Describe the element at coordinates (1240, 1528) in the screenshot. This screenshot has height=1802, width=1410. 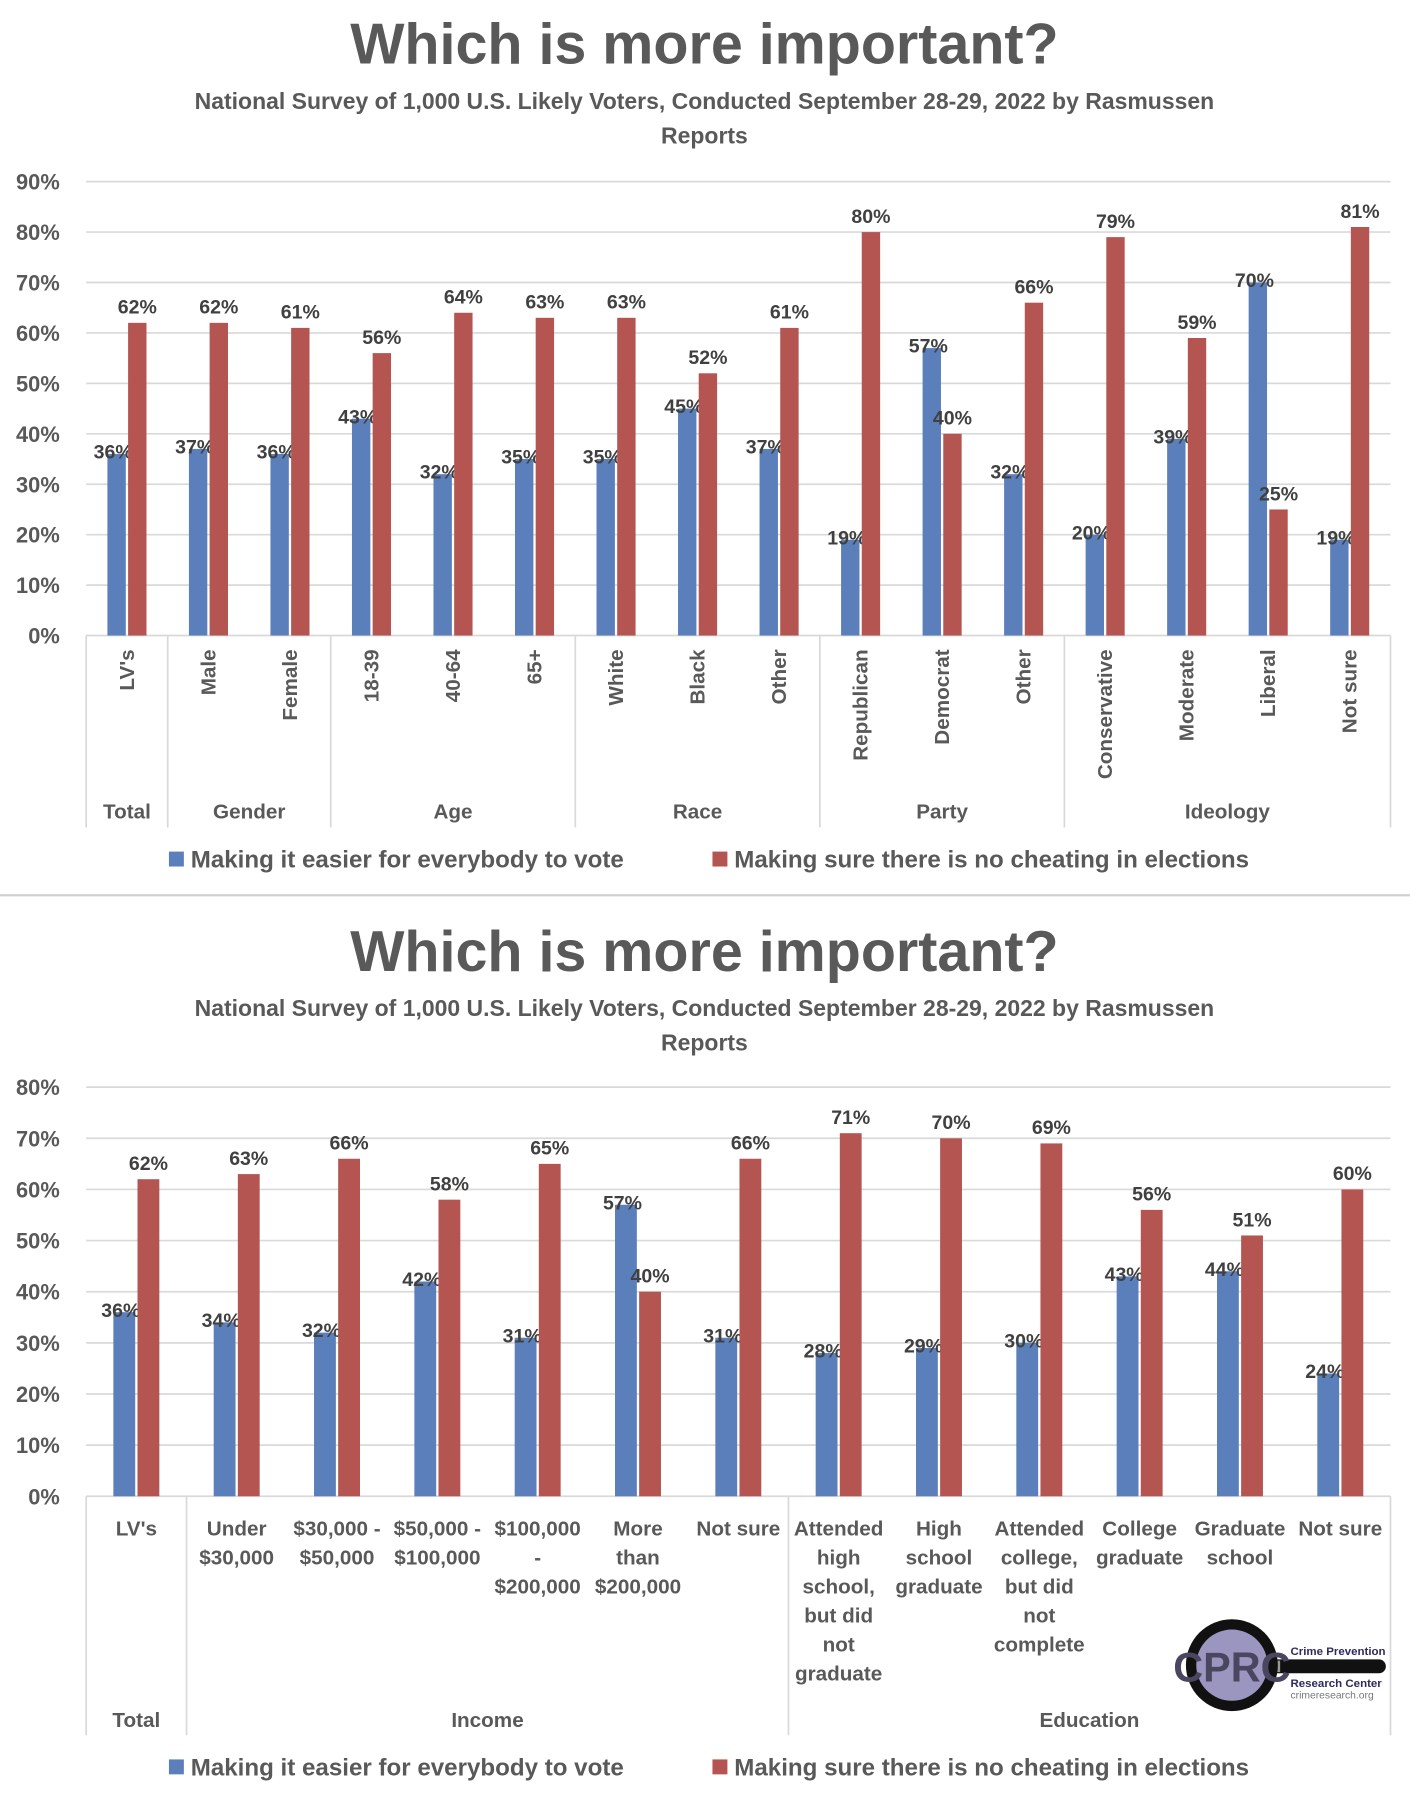
I see `category-label: Graduate` at that location.